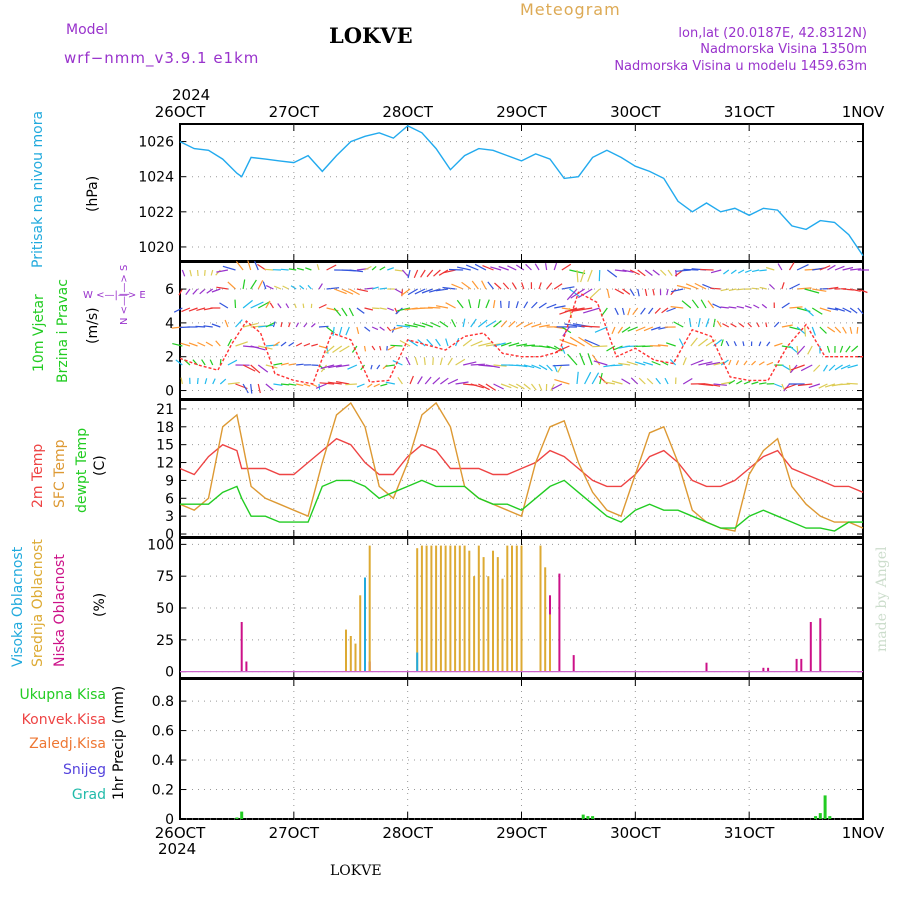 Image resolution: width=900 pixels, height=900 pixels. What do you see at coordinates (100, 465) in the screenshot?
I see `temp-unit: (C)` at bounding box center [100, 465].